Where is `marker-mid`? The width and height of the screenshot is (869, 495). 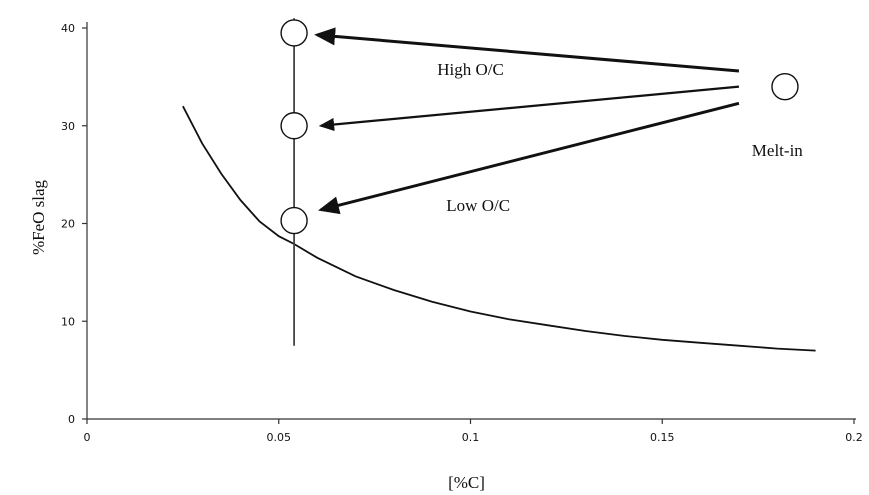 marker-mid is located at coordinates (294, 126).